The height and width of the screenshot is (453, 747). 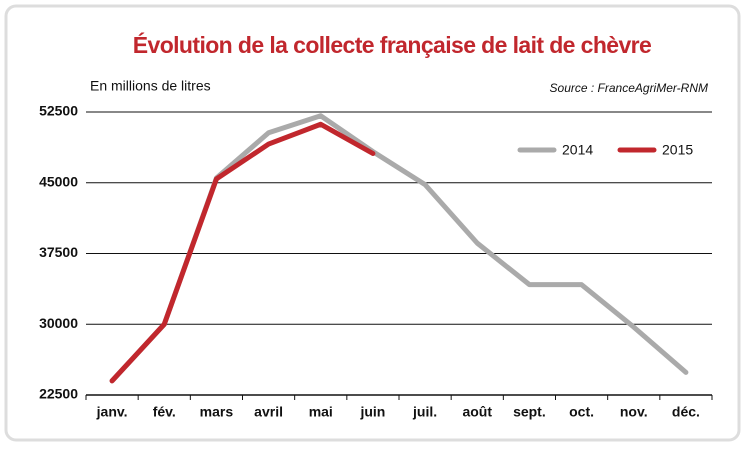 What do you see at coordinates (112, 412) in the screenshot?
I see `x-tick-label: janv.` at bounding box center [112, 412].